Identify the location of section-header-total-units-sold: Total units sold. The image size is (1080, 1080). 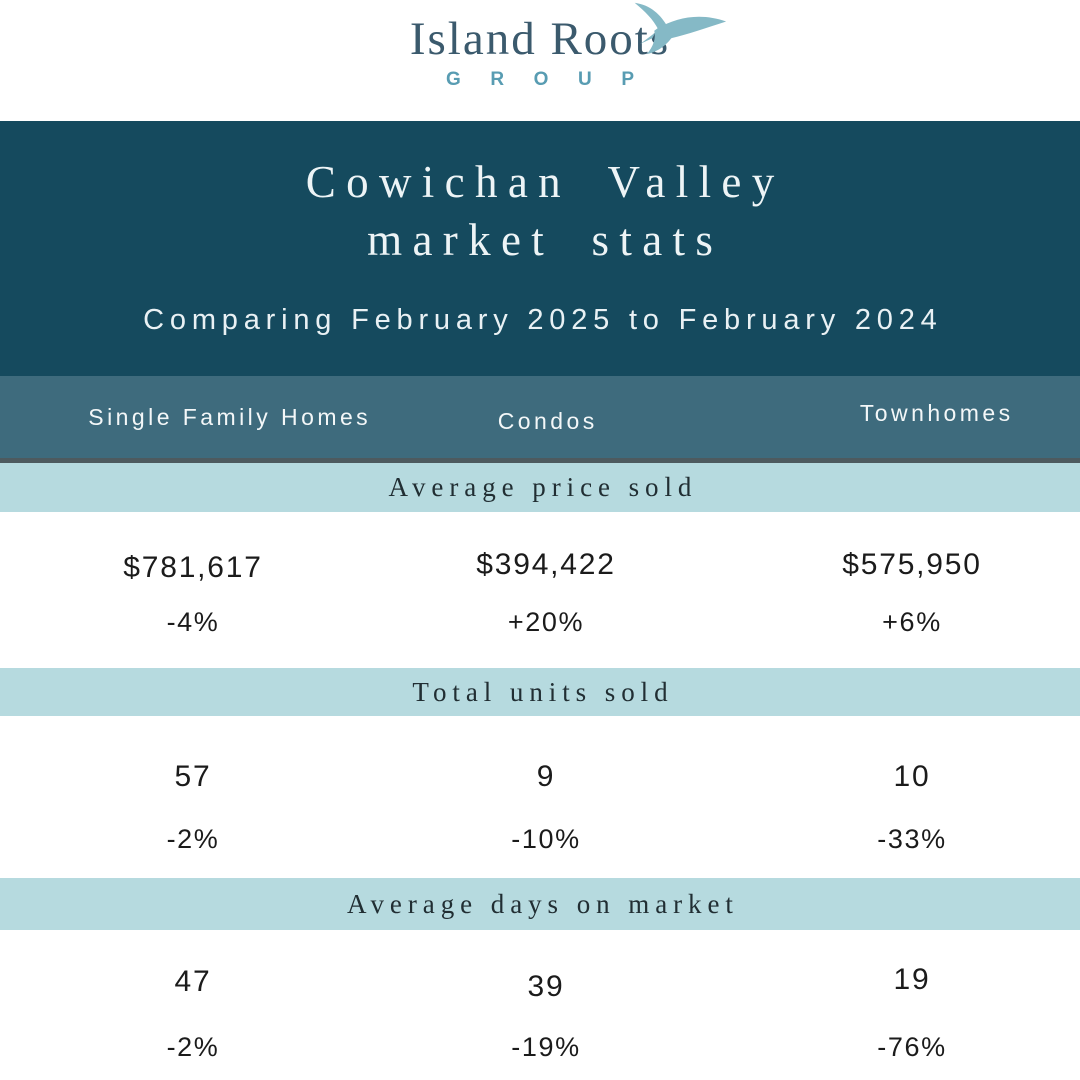
(540, 692).